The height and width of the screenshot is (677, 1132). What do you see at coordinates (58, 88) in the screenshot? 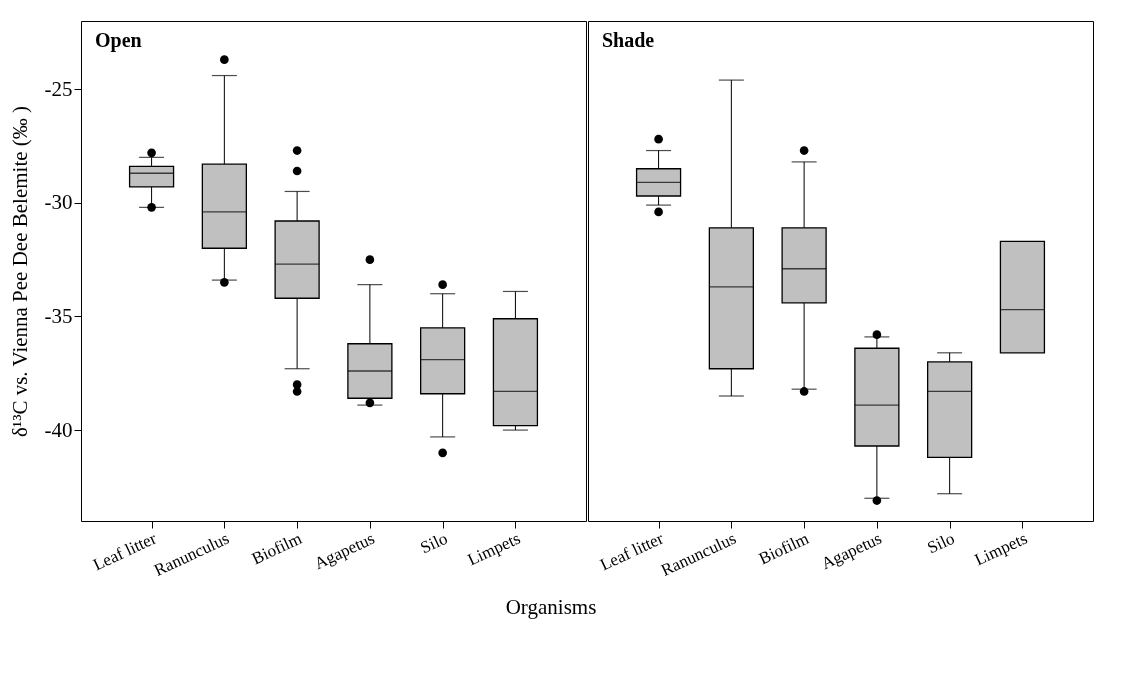
I see `y-tick-label: -25` at bounding box center [58, 88].